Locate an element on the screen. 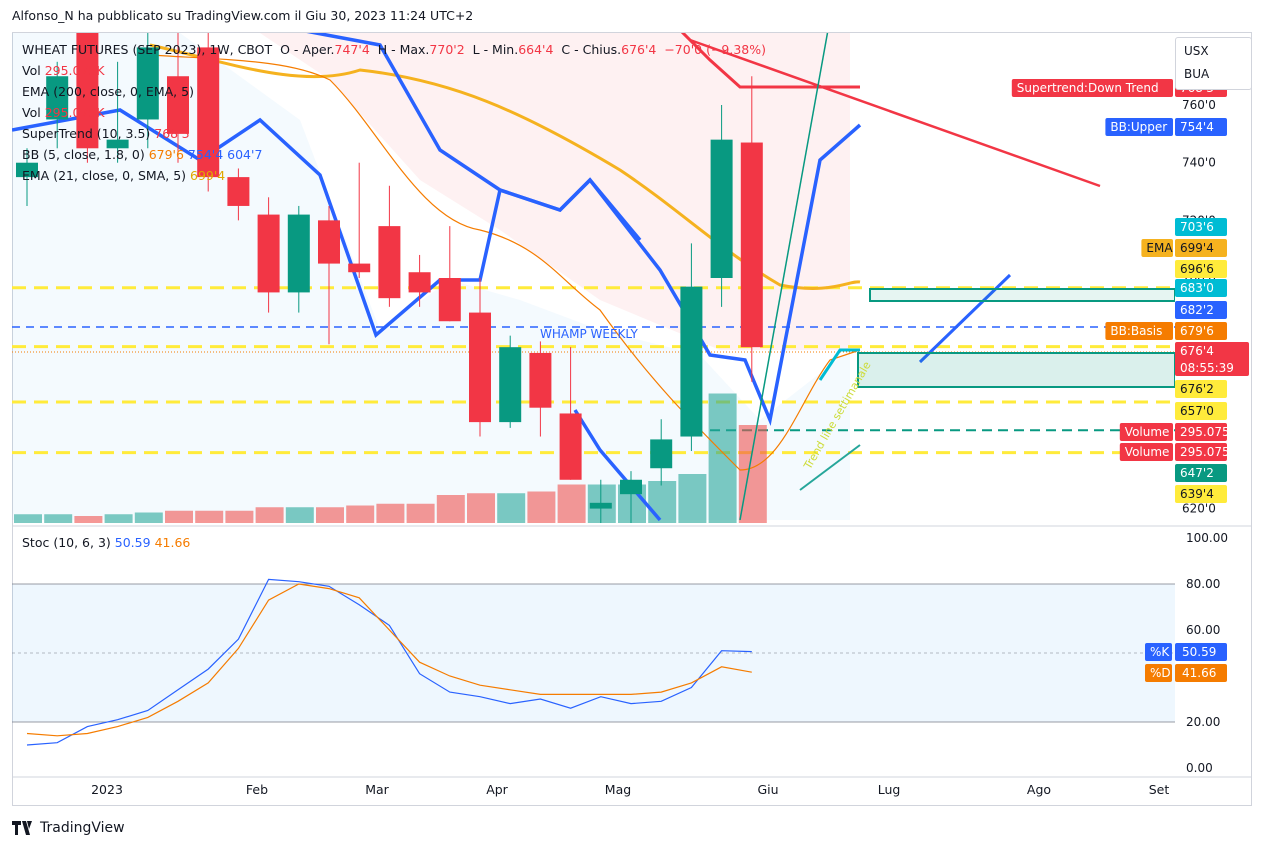 This screenshot has height=849, width=1269. legend-vol-1: Vol 295.075K is located at coordinates (63, 70).